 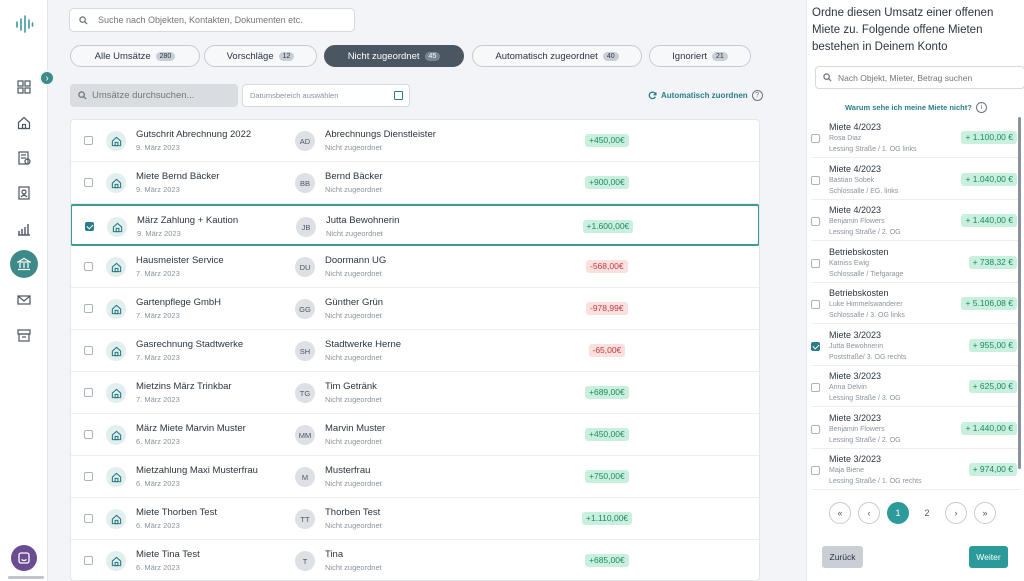 I want to click on back-button: Zurück, so click(x=842, y=557).